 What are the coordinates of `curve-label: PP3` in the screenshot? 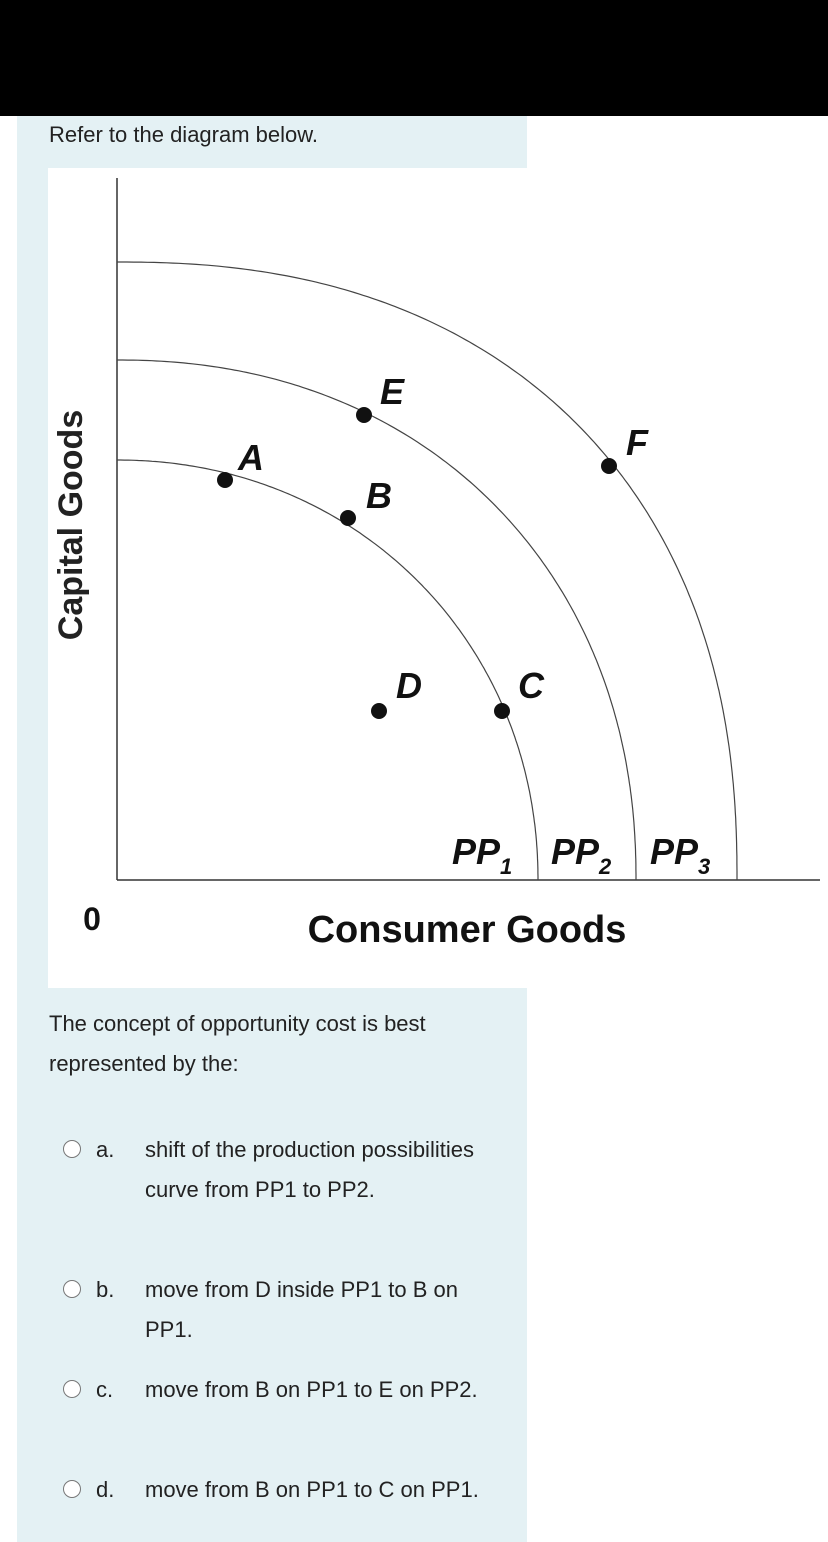 It's located at (680, 855).